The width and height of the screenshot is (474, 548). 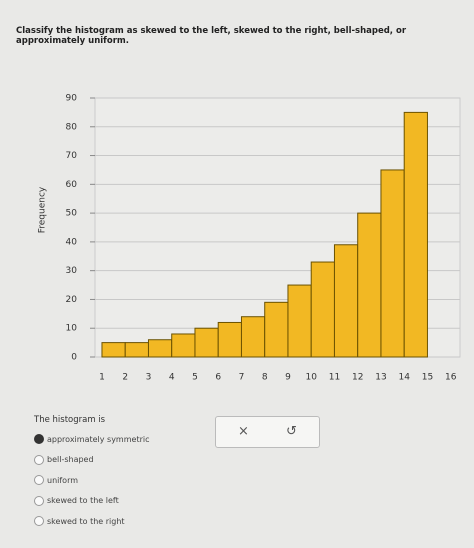 What do you see at coordinates (72, 127) in the screenshot?
I see `y-tick-label: 80` at bounding box center [72, 127].